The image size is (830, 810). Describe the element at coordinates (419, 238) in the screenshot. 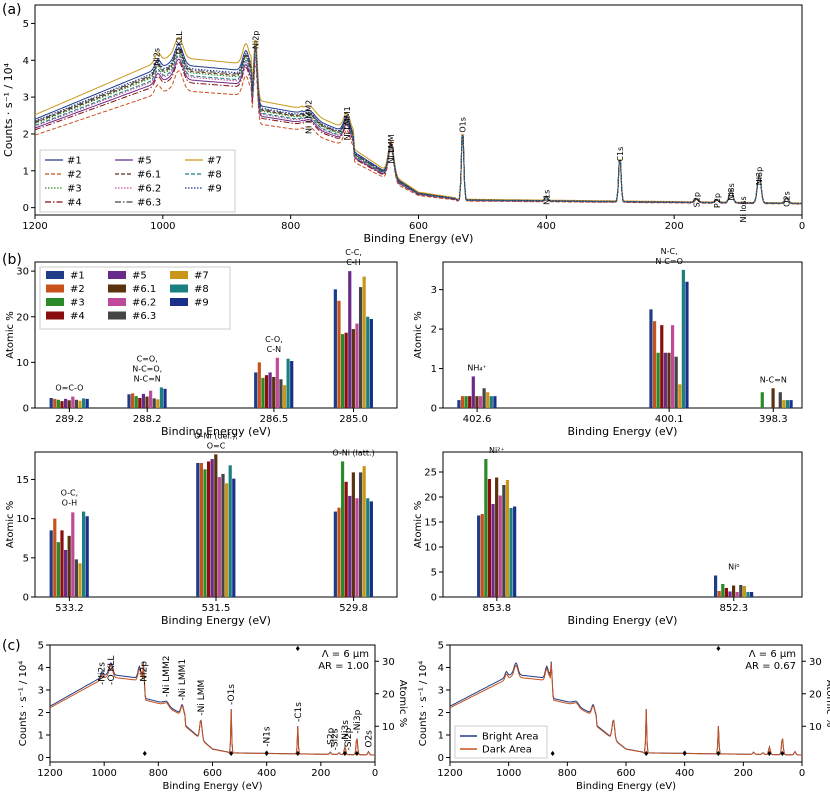

I see `panel-a-xlabel: Binding Energy (eV)` at that location.